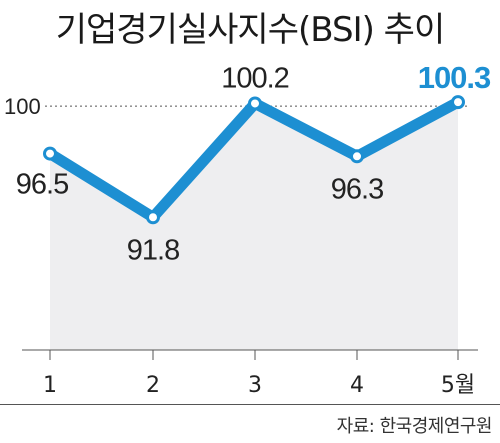 The height and width of the screenshot is (443, 500). I want to click on x-tick-label-2: 2, so click(153, 385).